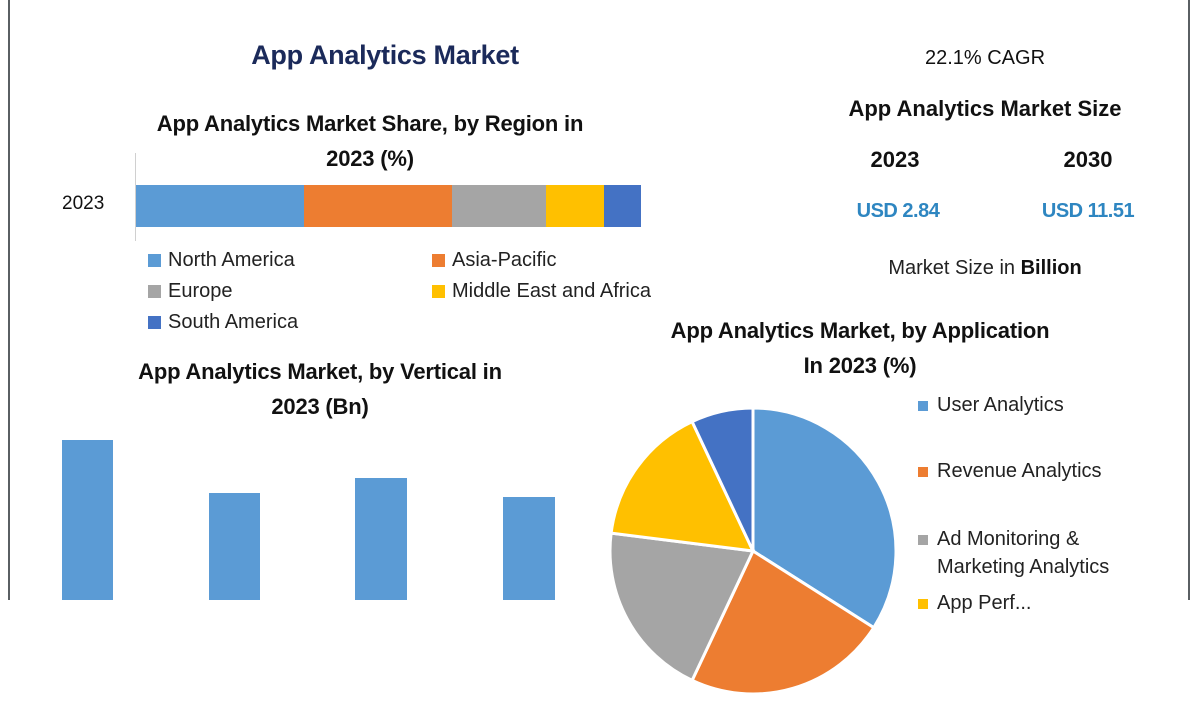 This screenshot has width=1200, height=701. Describe the element at coordinates (1000, 405) in the screenshot. I see `legend-label: User Analytics` at that location.